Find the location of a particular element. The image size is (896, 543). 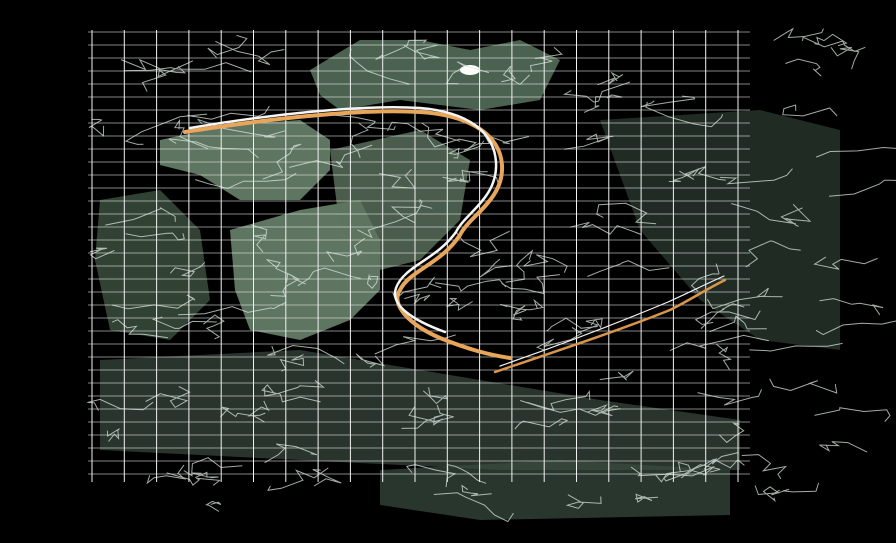

canal-edge is located at coordinates (612, 321).